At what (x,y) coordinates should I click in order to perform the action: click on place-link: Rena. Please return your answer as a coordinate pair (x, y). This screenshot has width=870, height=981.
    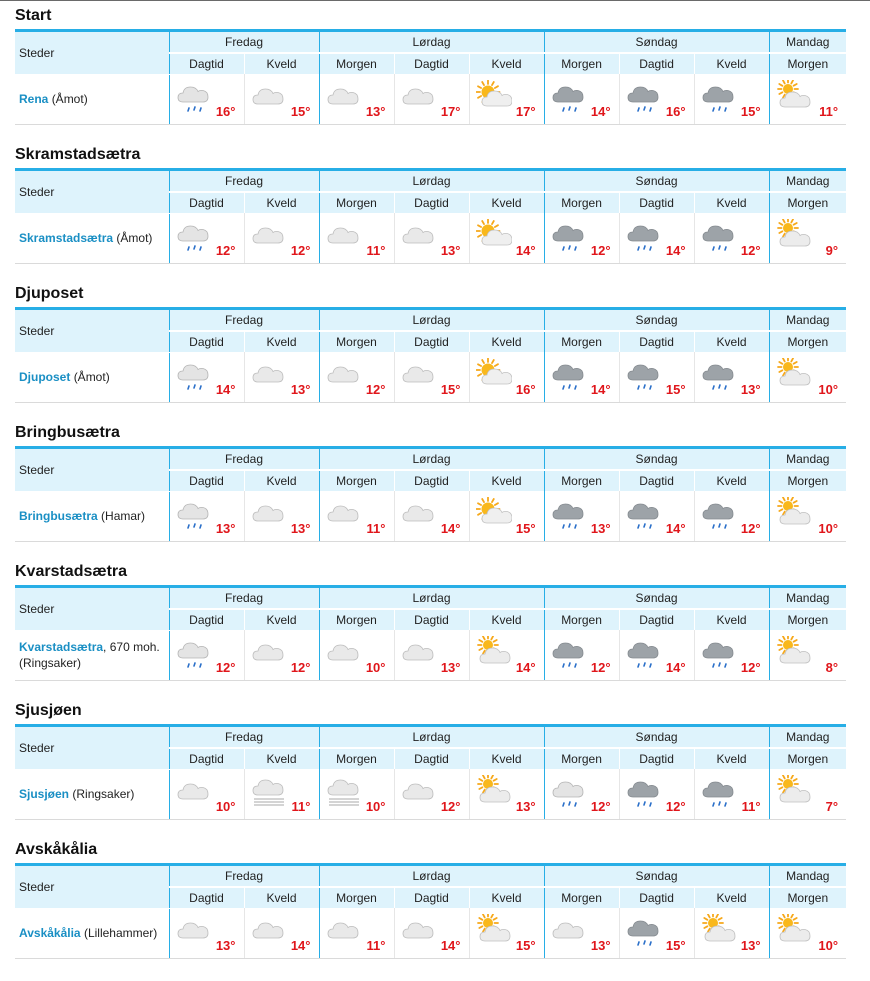
    Looking at the image, I should click on (34, 99).